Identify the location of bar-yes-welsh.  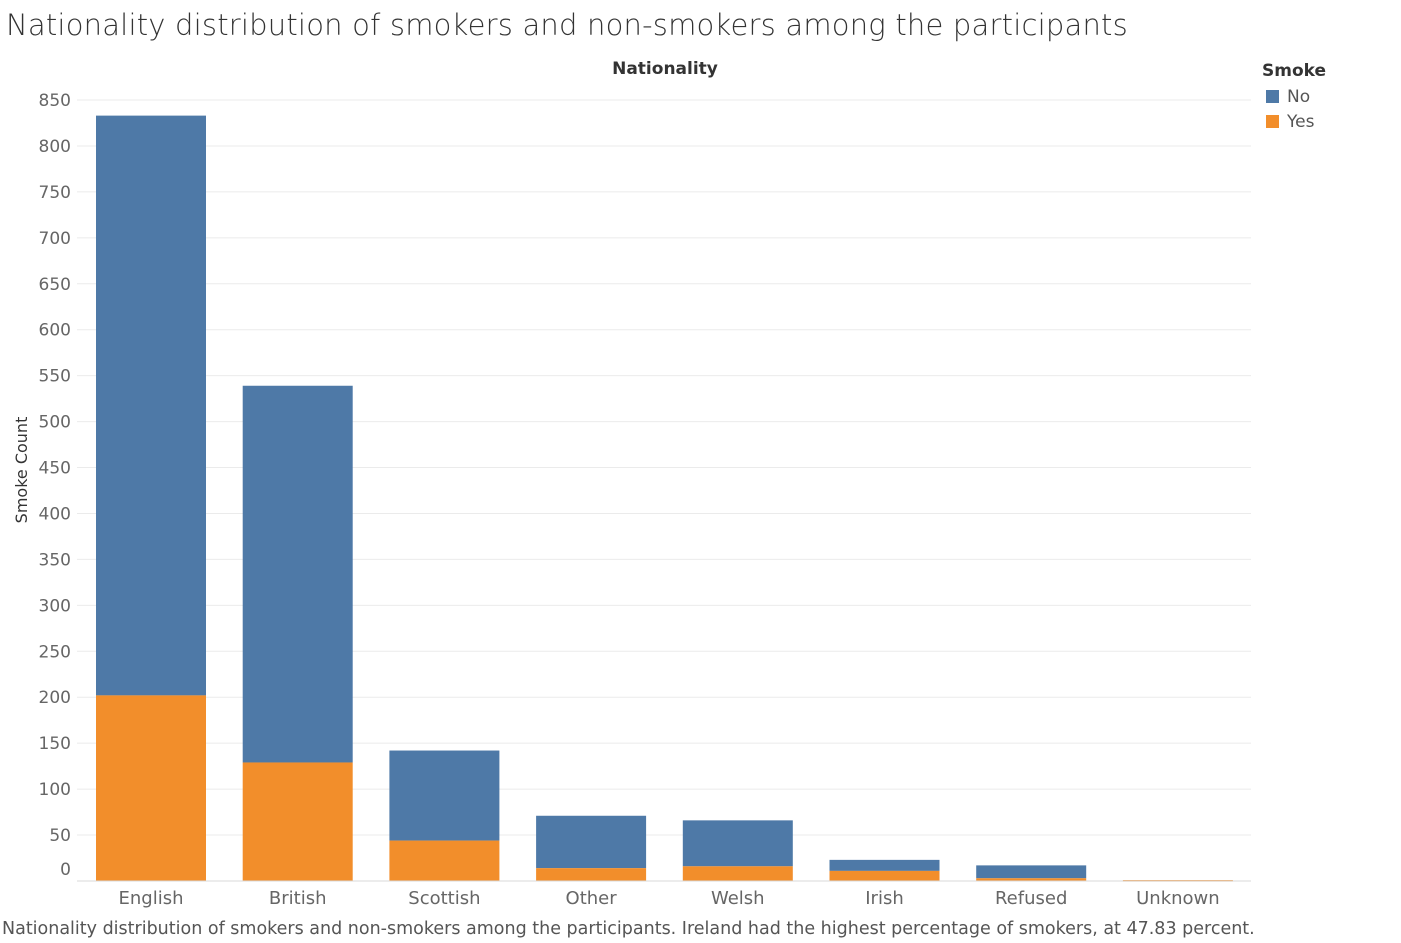
(737, 873).